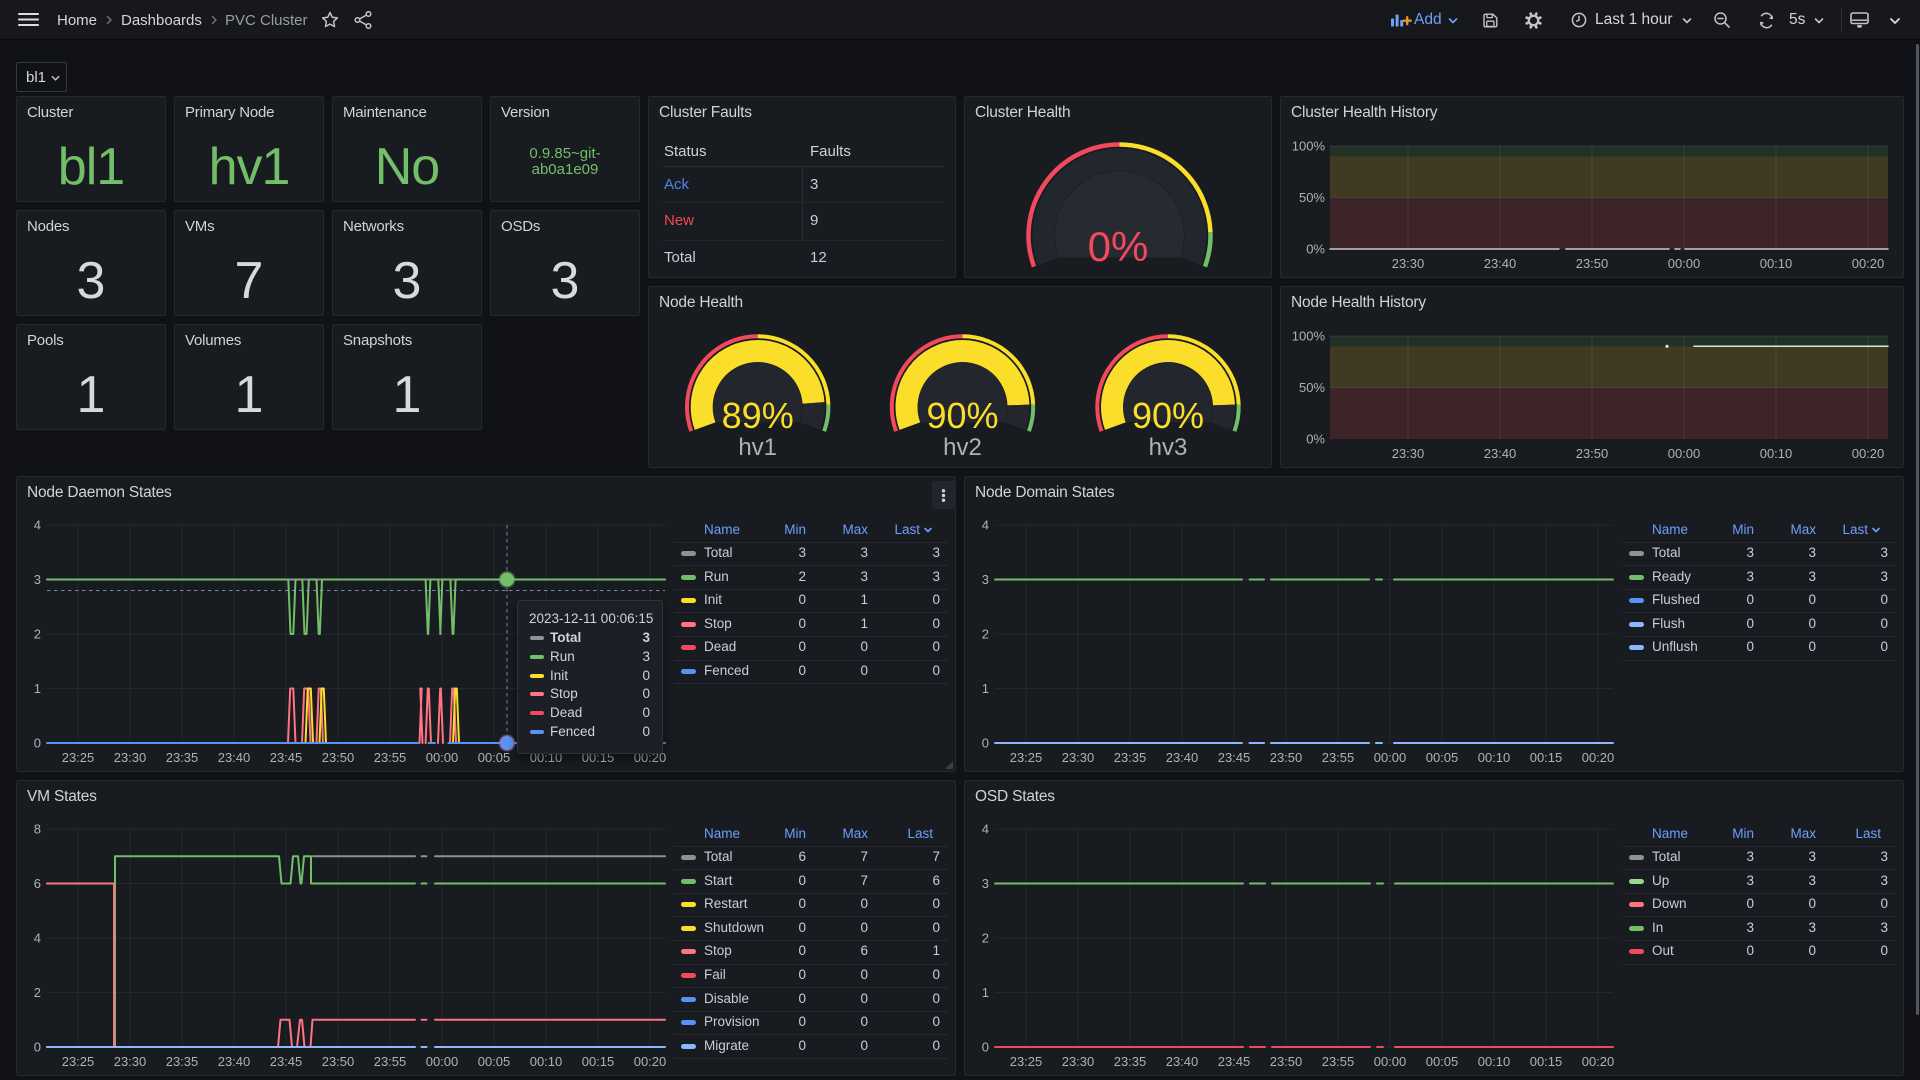 The height and width of the screenshot is (1080, 1920). Describe the element at coordinates (37, 829) in the screenshot. I see `svg-text: 8` at that location.